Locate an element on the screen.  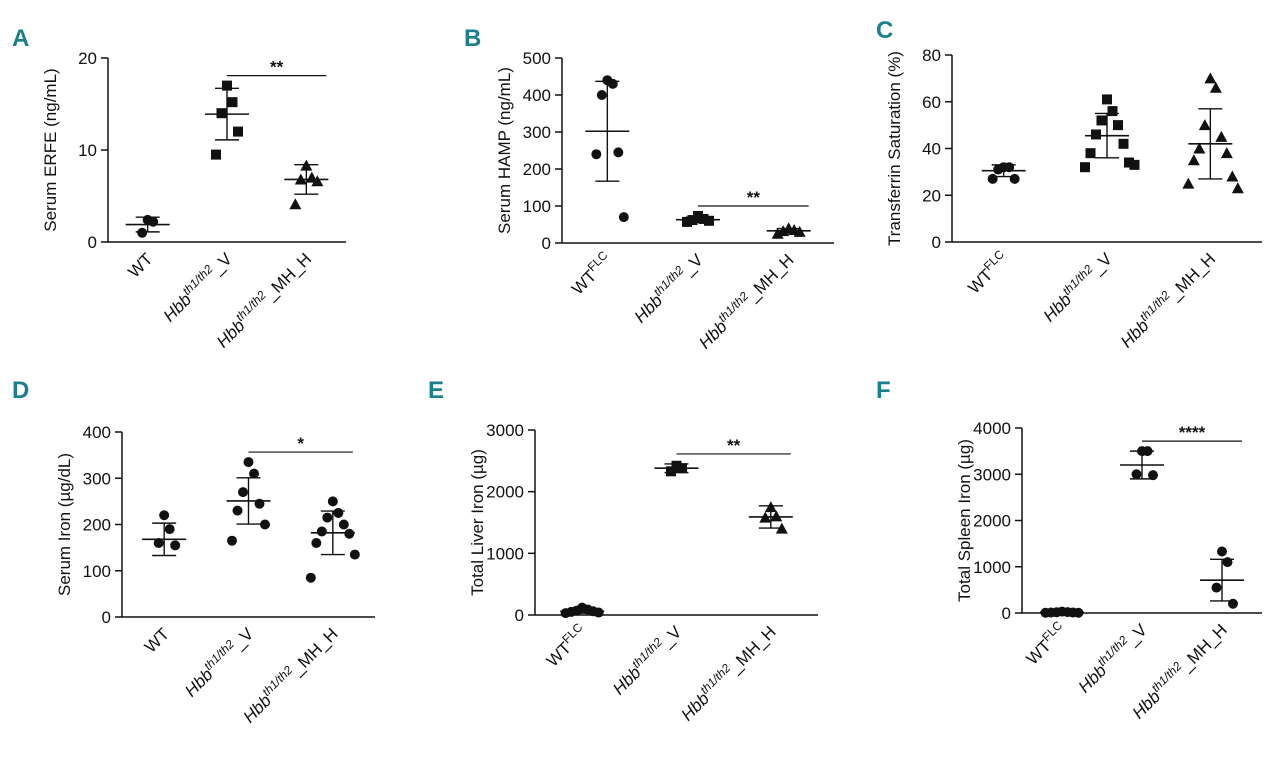
y-axis-label: Total Liver Iron (µg) is located at coordinates (477, 522).